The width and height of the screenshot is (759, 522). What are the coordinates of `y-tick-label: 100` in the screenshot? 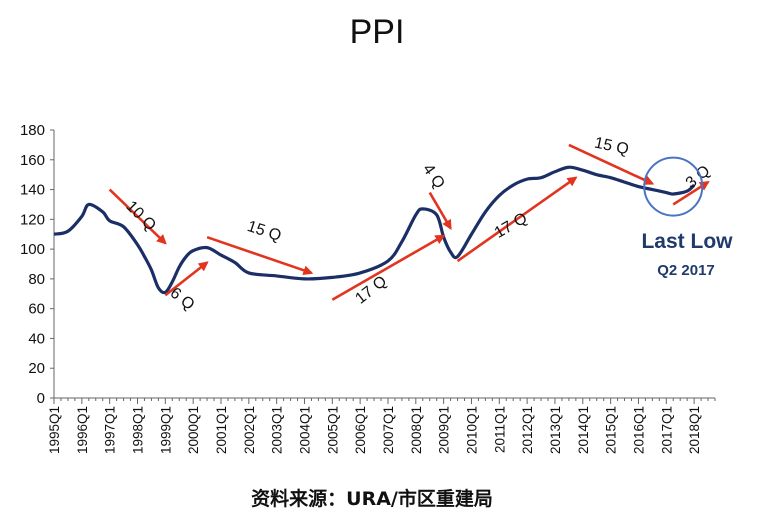 It's located at (32, 249).